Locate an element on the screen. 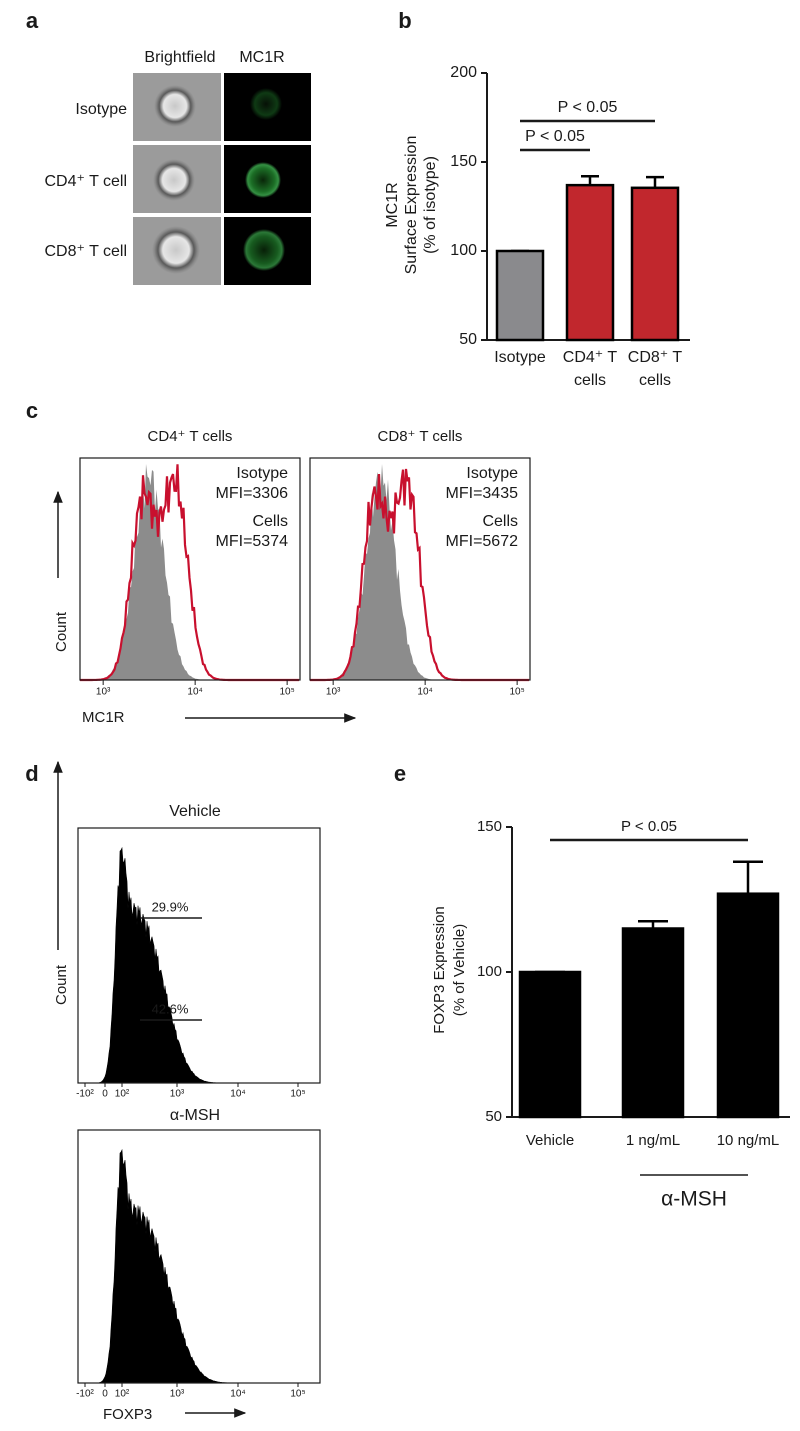 The height and width of the screenshot is (1431, 800). isotype-mfi: MFI=3435 is located at coordinates (482, 493).